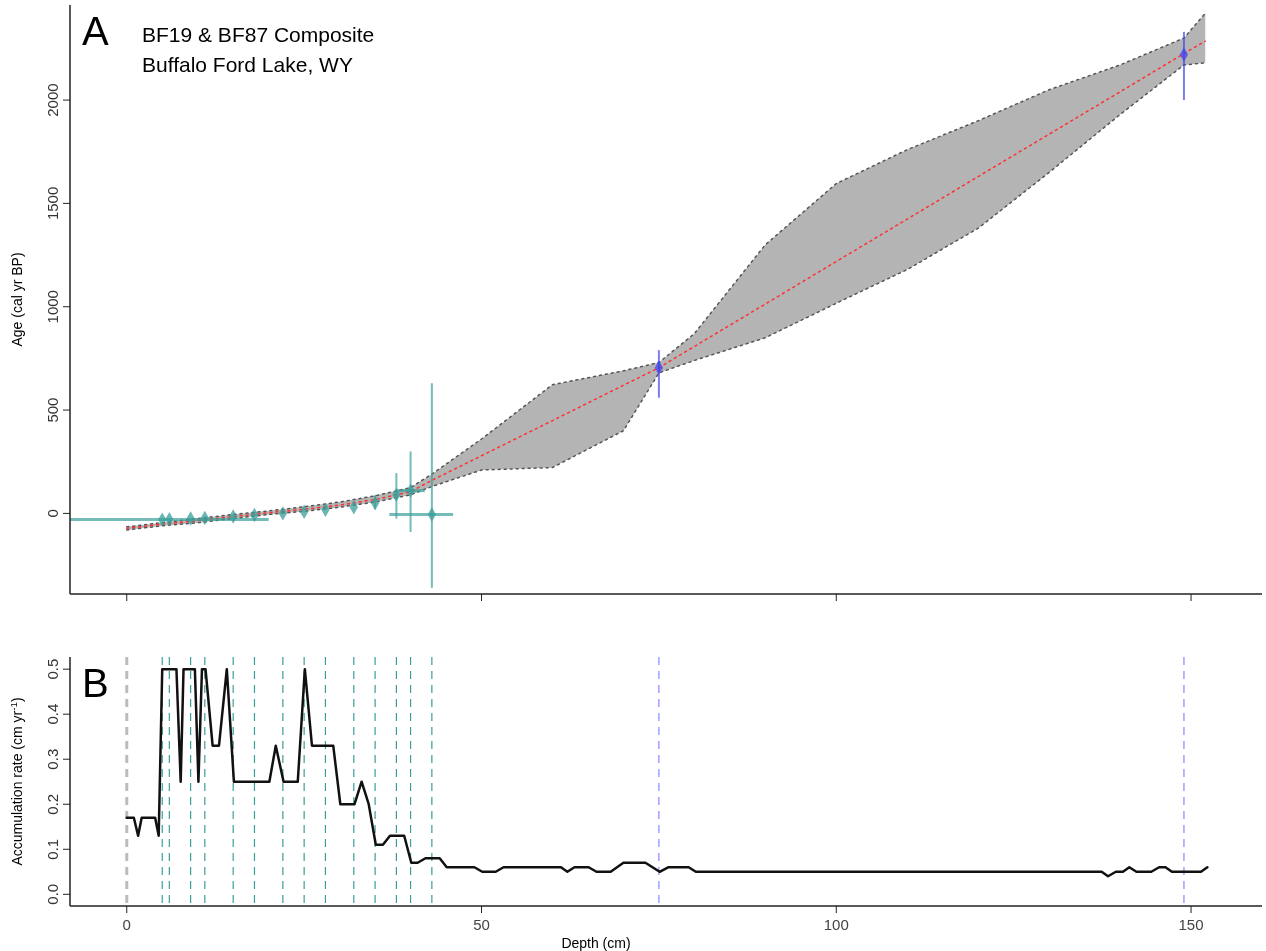 The width and height of the screenshot is (1266, 951). I want to click on y-tick-label: 1000, so click(52, 307).